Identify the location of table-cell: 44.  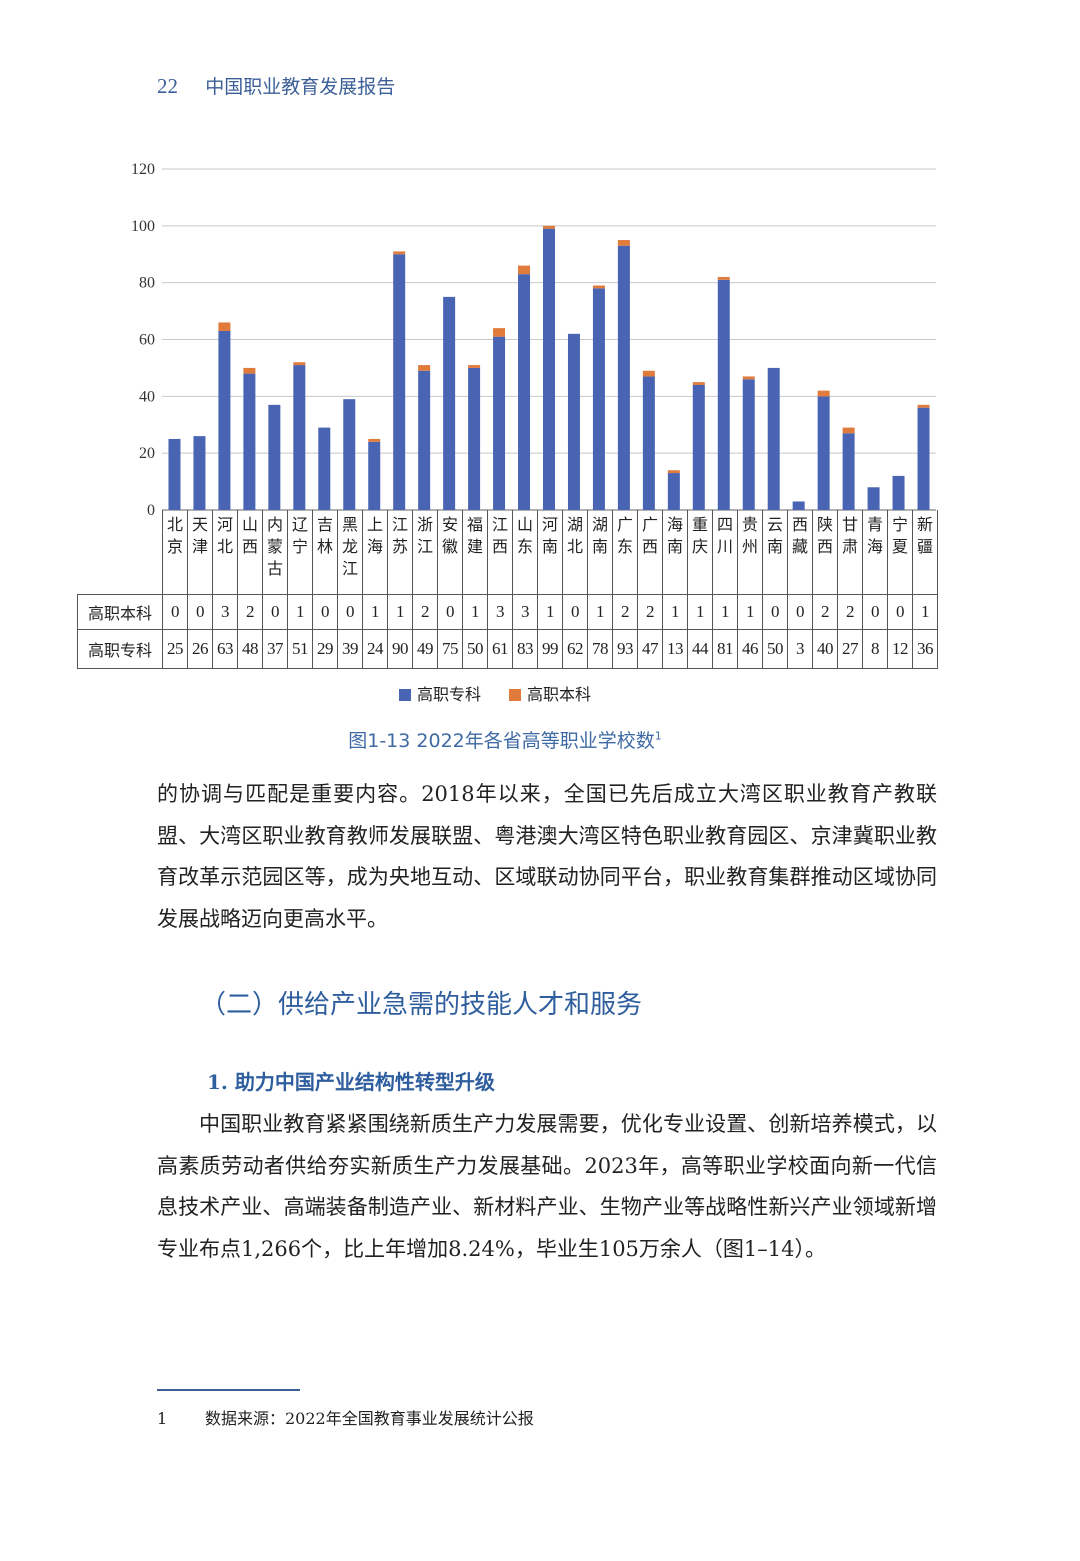
(700, 649).